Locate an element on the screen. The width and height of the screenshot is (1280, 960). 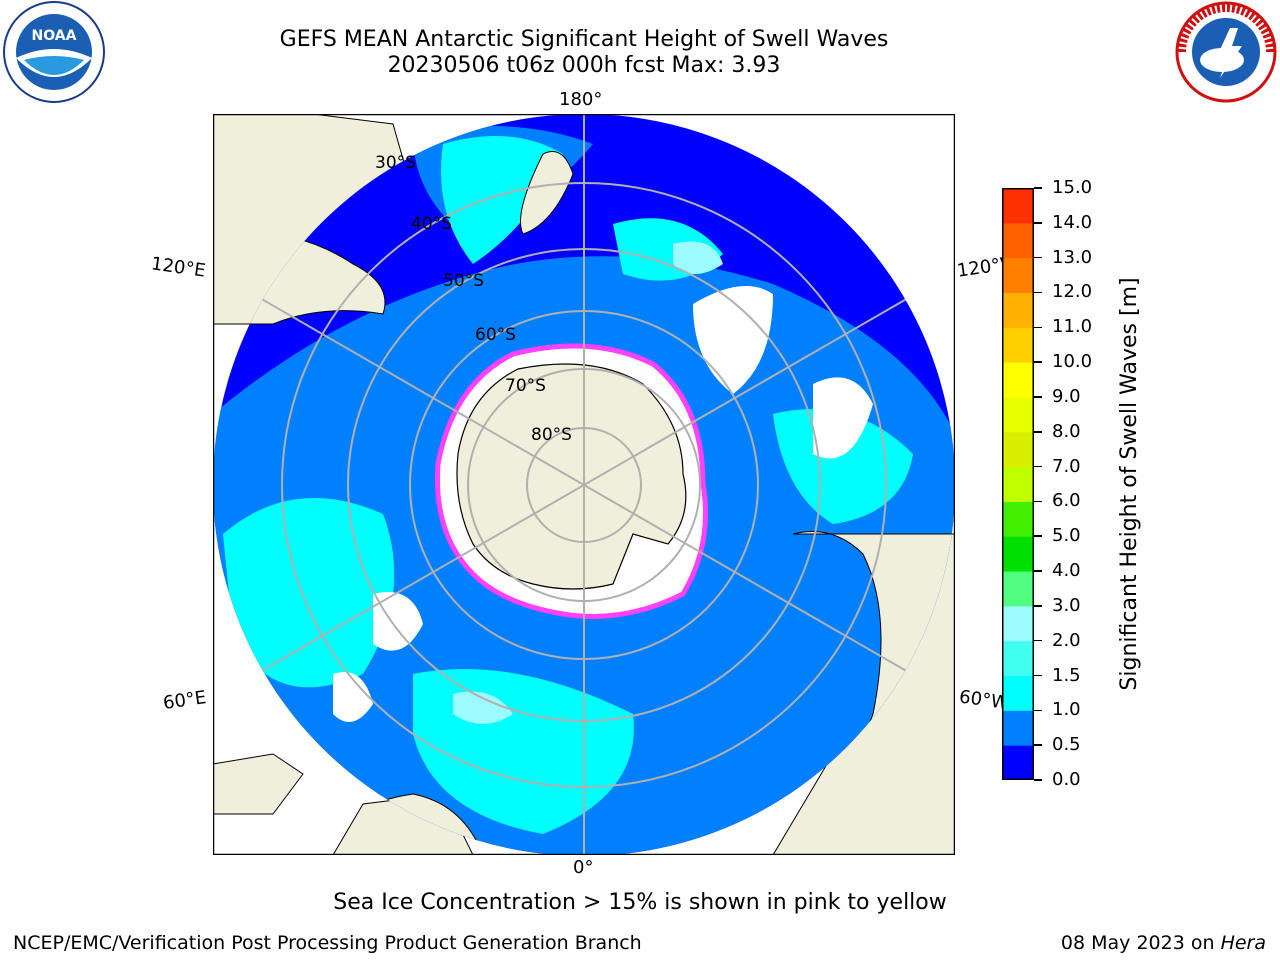
land-new-zealand is located at coordinates (547, 193).